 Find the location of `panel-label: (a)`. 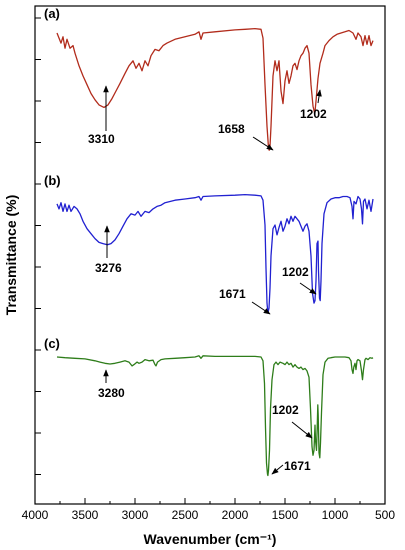

panel-label: (a) is located at coordinates (52, 13).